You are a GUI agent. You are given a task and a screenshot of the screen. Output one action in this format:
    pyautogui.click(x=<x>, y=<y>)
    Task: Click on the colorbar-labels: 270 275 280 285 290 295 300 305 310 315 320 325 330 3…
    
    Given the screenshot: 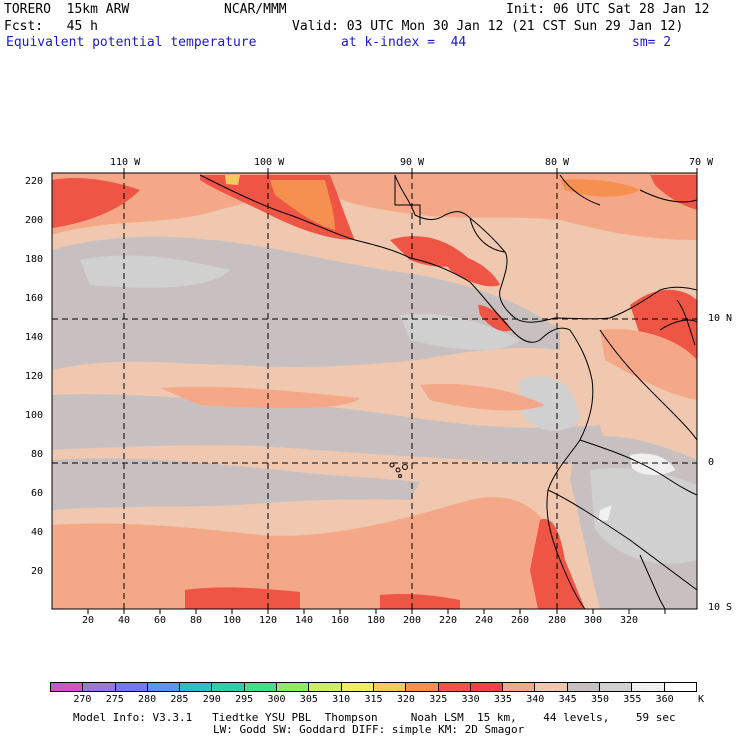 What is the action you would take?
    pyautogui.click(x=370, y=701)
    